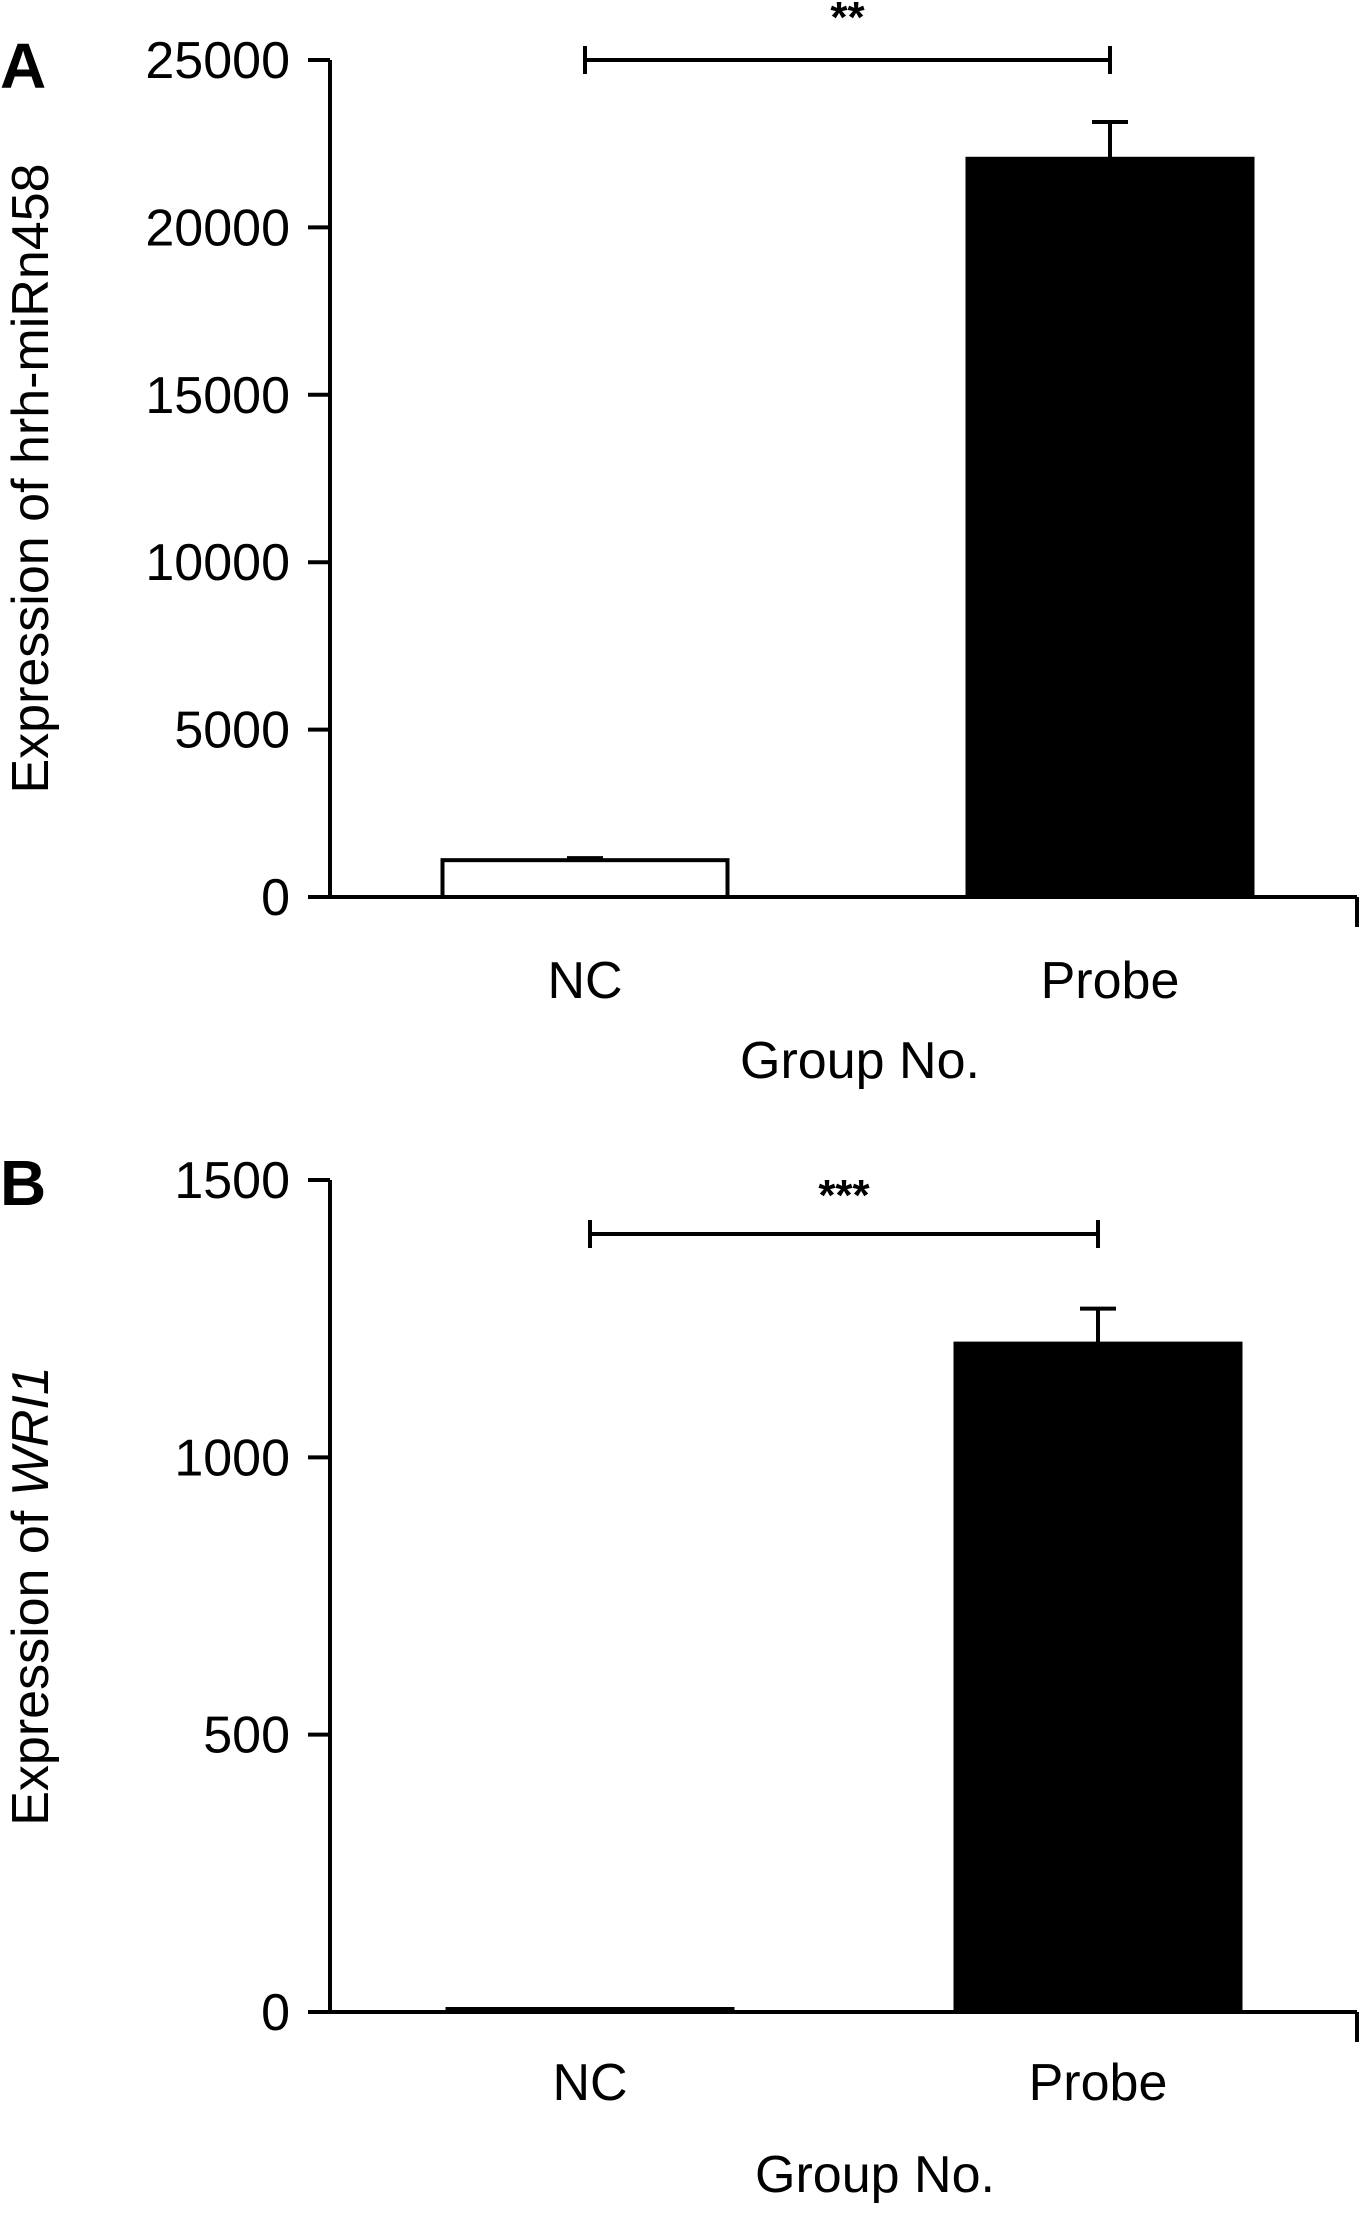  Describe the element at coordinates (31, 1661) in the screenshot. I see `y-axis-title-text: Expression of` at that location.